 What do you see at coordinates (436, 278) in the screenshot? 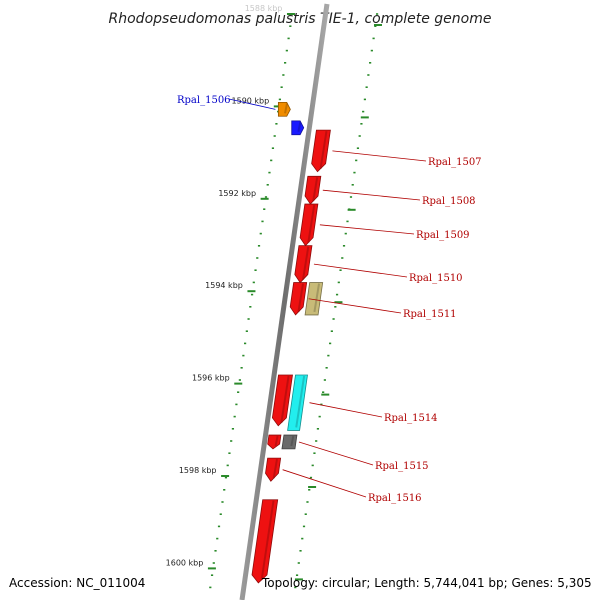
I see `gene-label: Rpal_1510` at bounding box center [436, 278].